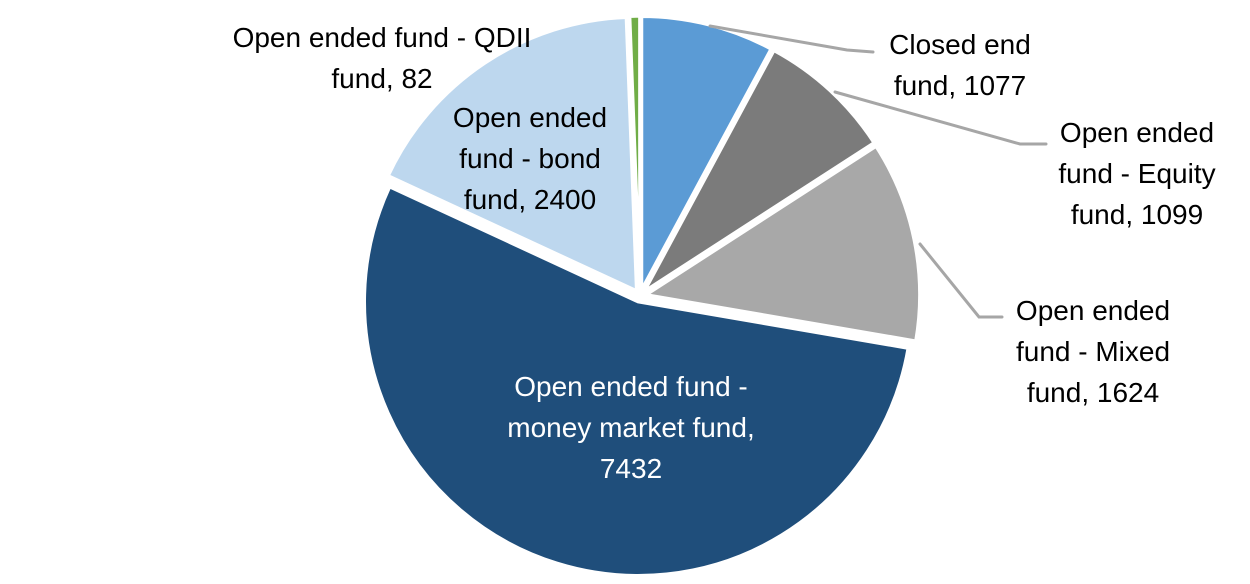 This screenshot has height=584, width=1250. I want to click on leader-line-mixed-fund, so click(961, 280).